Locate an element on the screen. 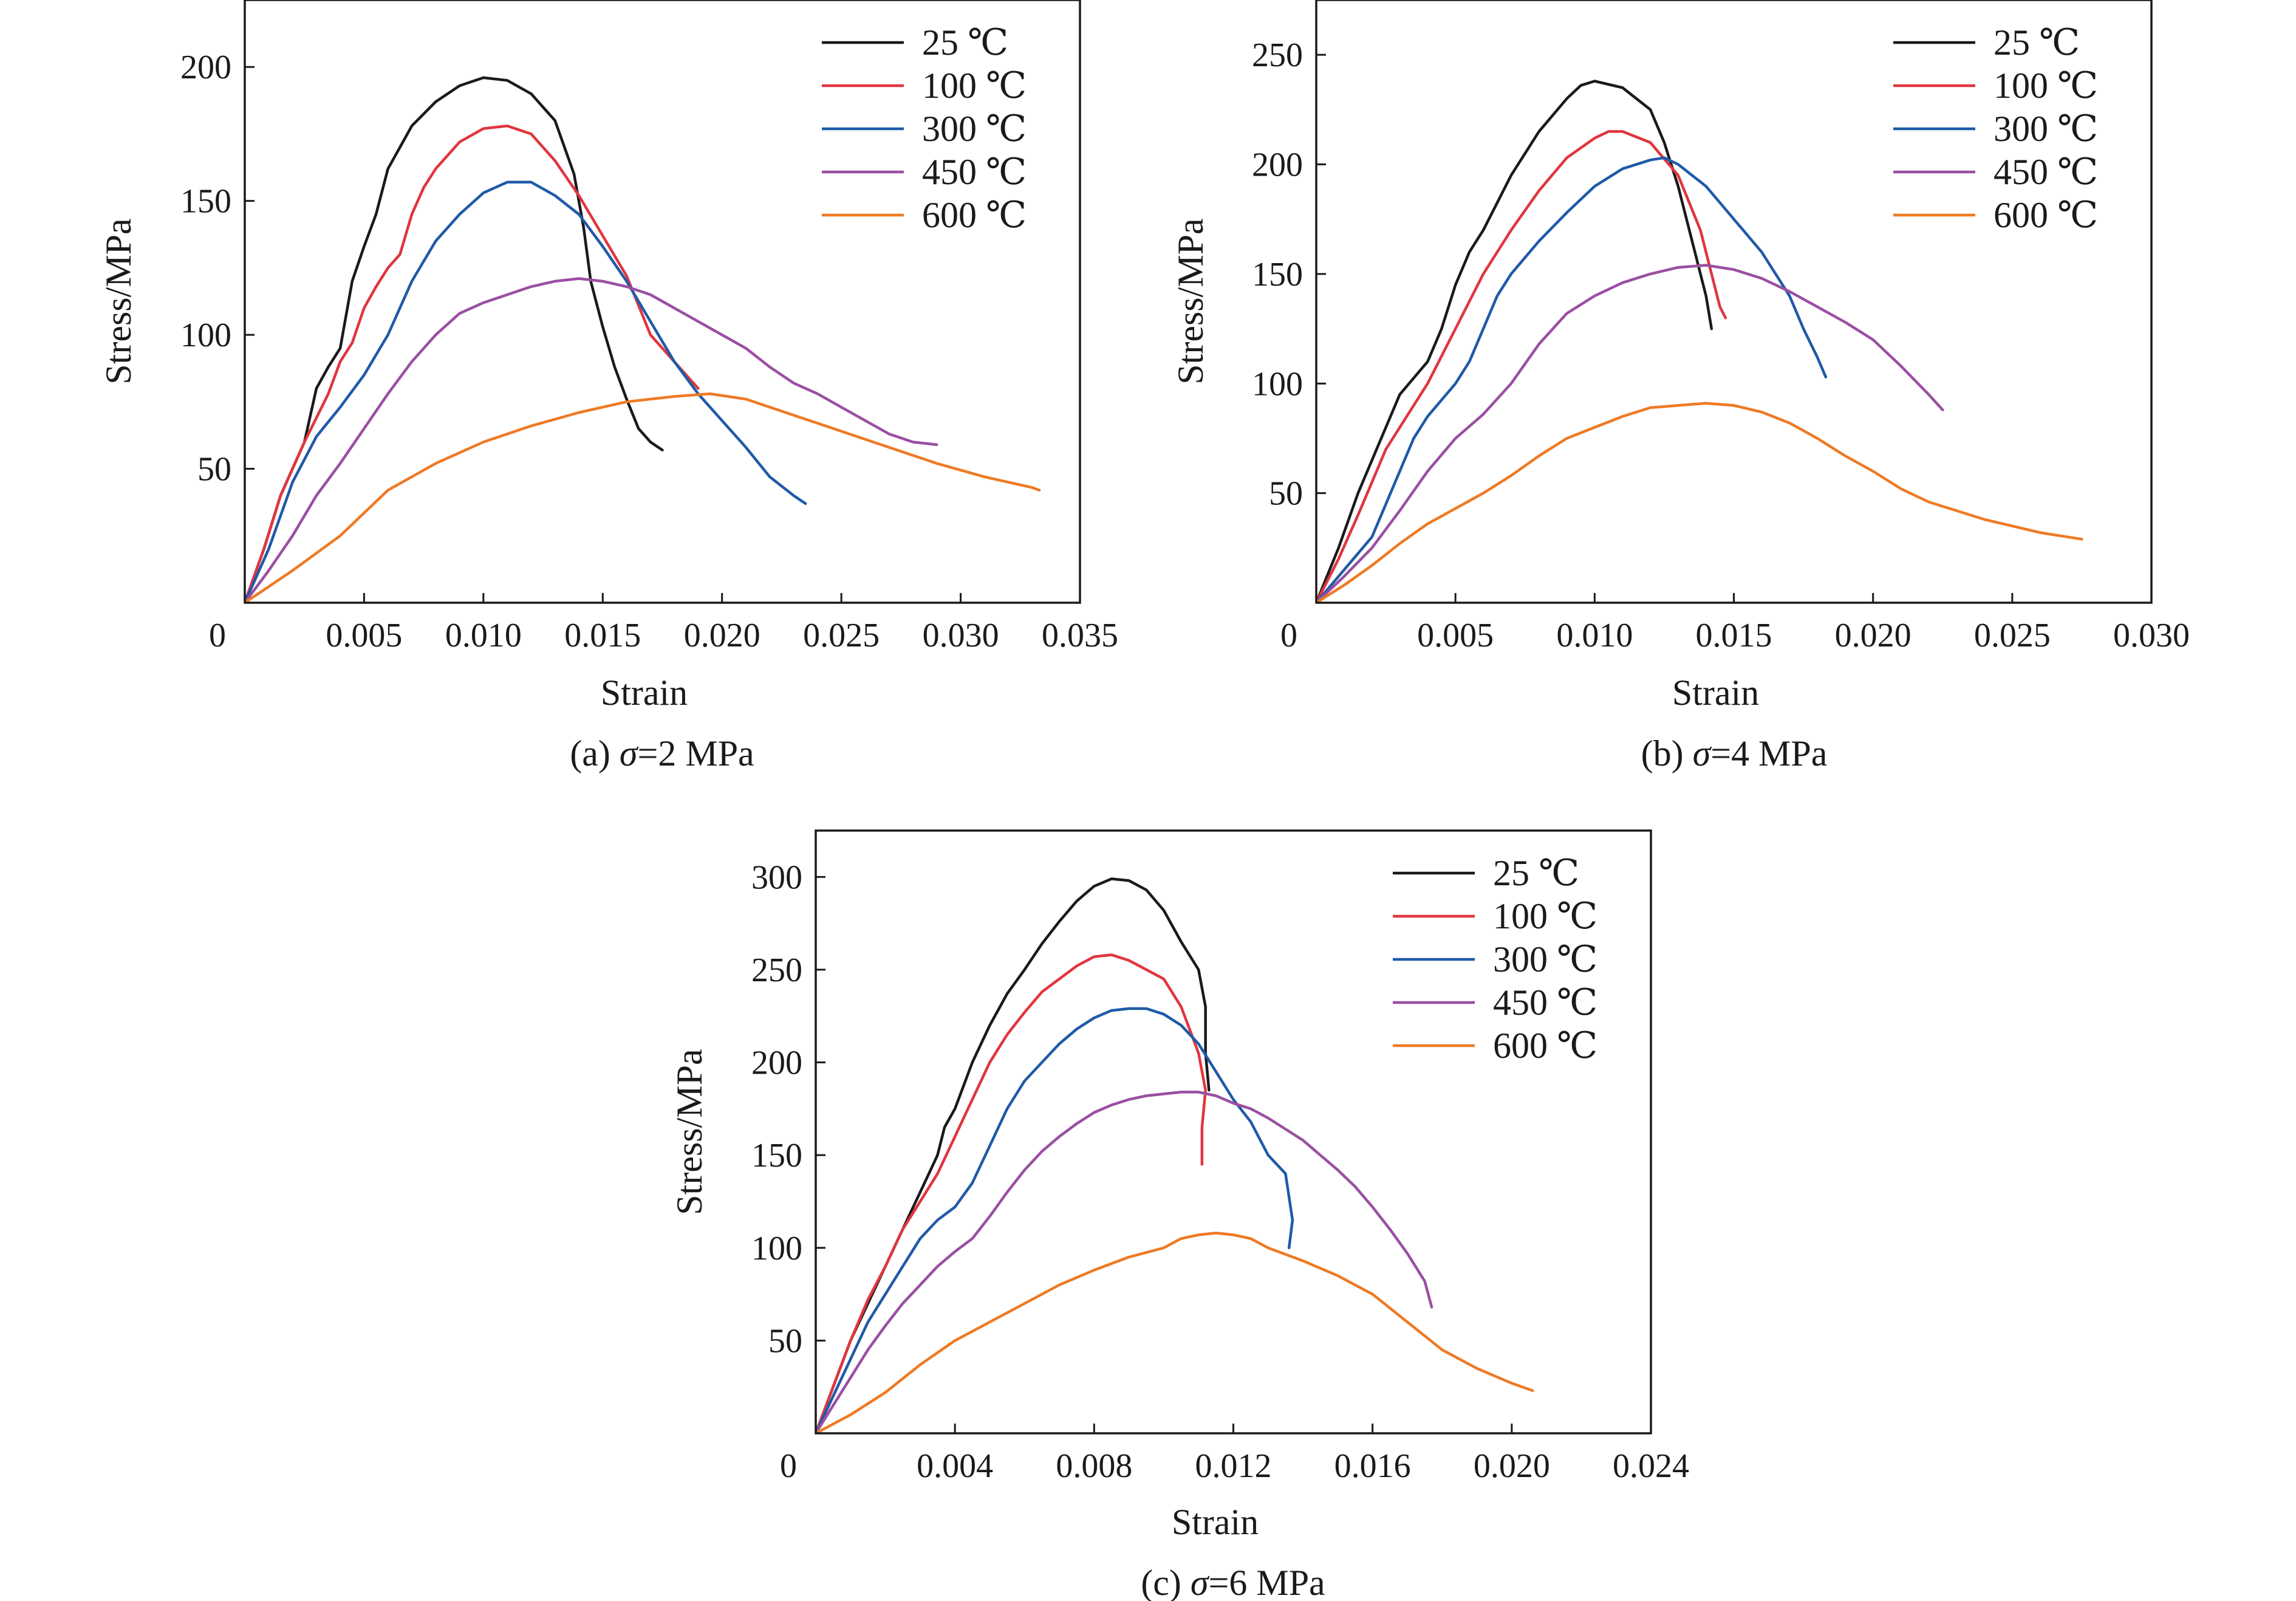 This screenshot has height=1601, width=2296. panel-caption: (c) σ=6 MPa is located at coordinates (1233, 1582).